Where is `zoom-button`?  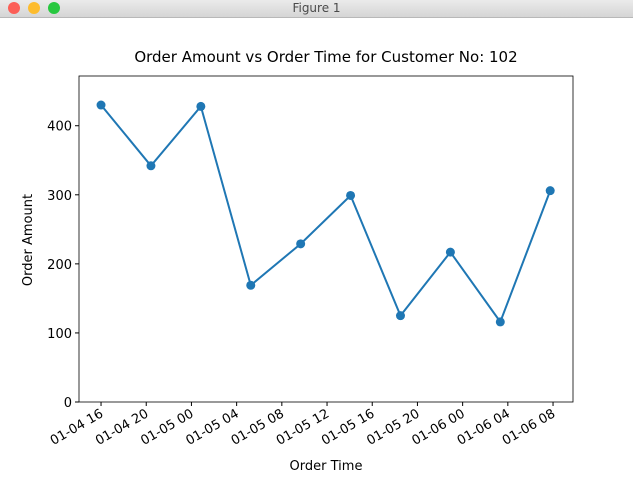 zoom-button is located at coordinates (54, 8).